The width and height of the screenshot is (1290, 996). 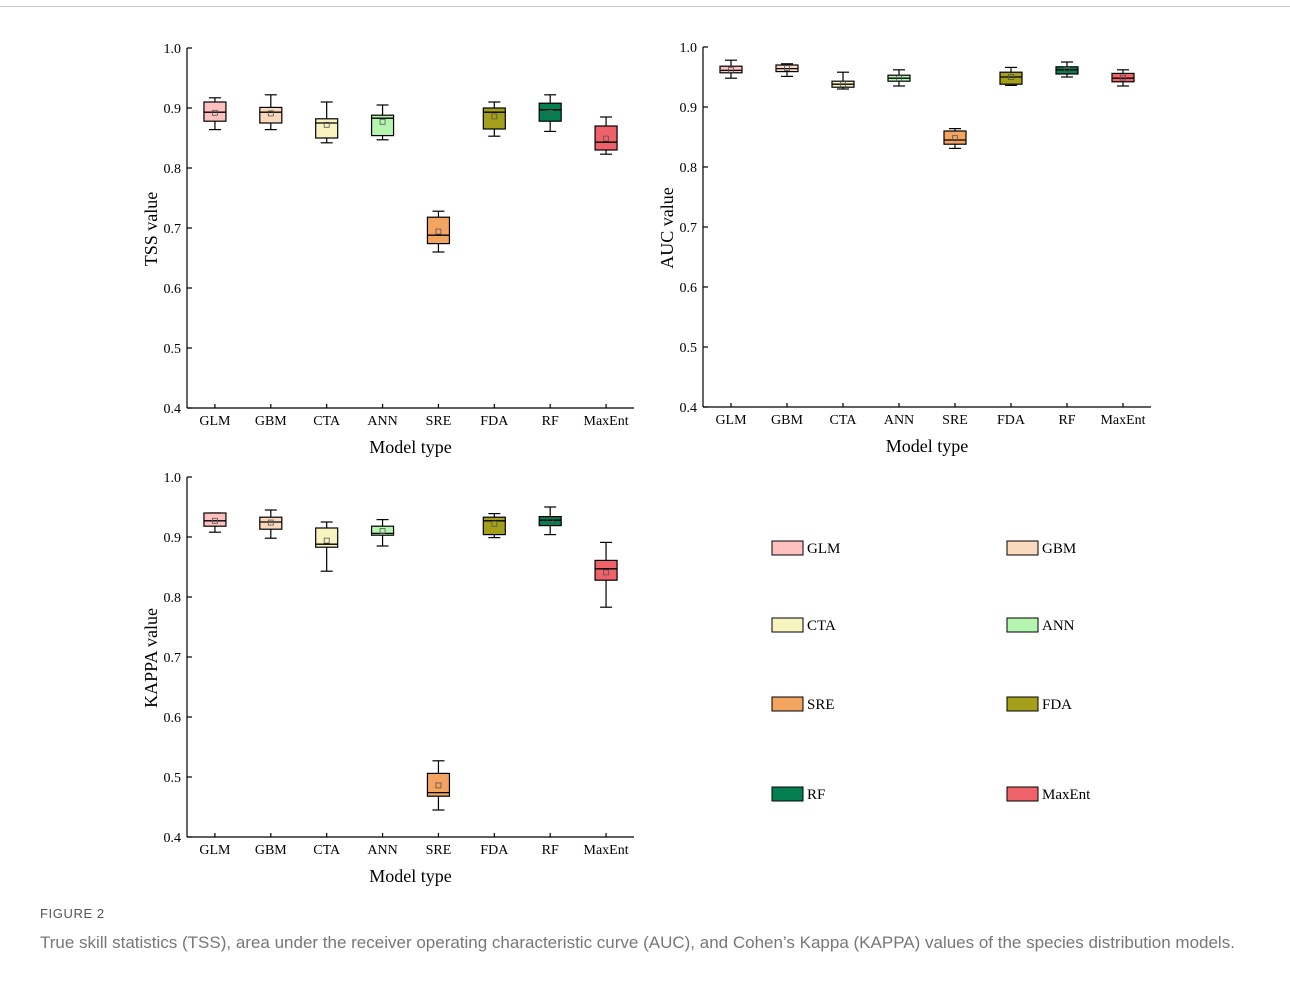 I want to click on tss-mean-marker-maxent, so click(x=606, y=138).